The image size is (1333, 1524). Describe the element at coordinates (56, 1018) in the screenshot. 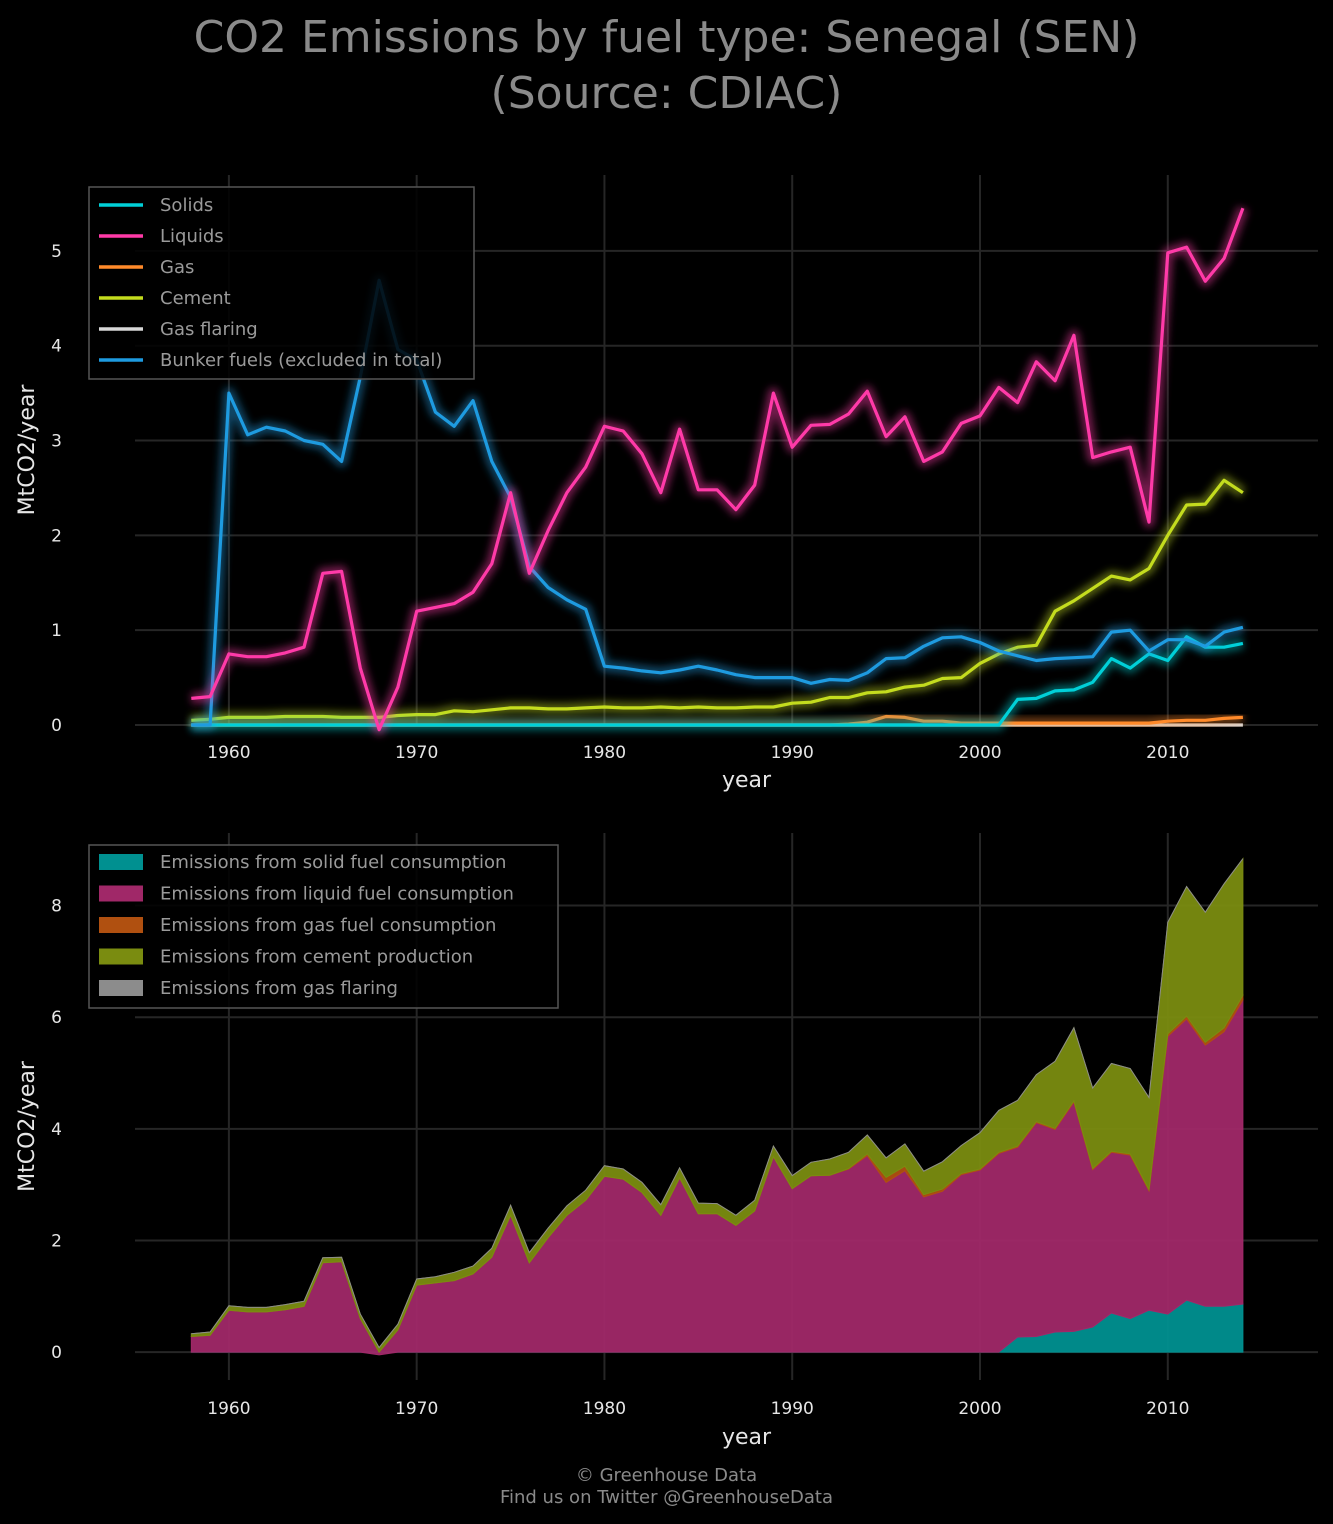

I see `y-tick-label: 6` at that location.